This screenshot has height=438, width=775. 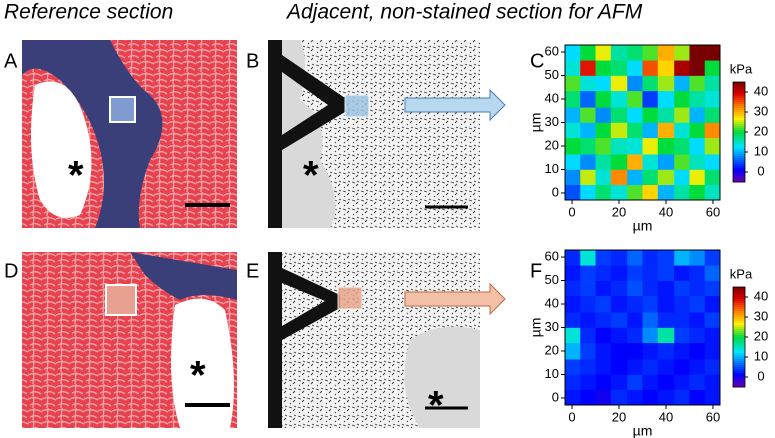 What do you see at coordinates (552, 255) in the screenshot?
I see `y-tick-label: 60` at bounding box center [552, 255].